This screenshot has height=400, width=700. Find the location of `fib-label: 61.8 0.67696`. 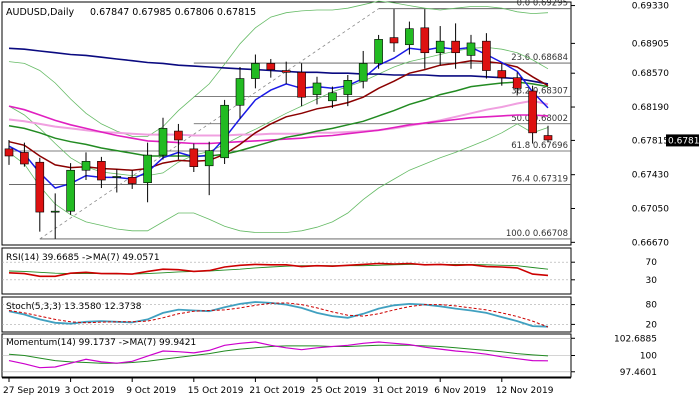

fib-label: 61.8 0.67696 is located at coordinates (539, 146).